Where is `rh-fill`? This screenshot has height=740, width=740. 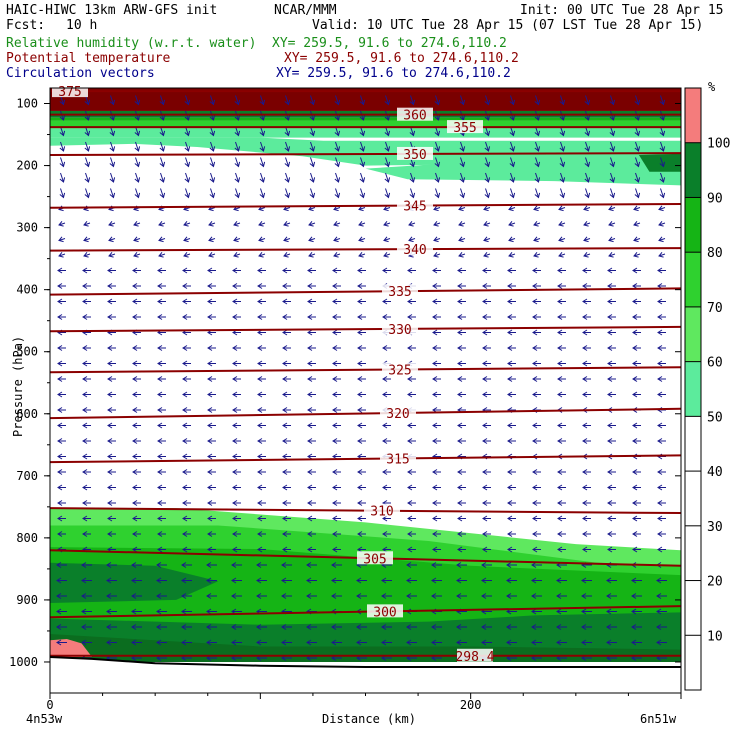 rh-fill is located at coordinates (365, 151).